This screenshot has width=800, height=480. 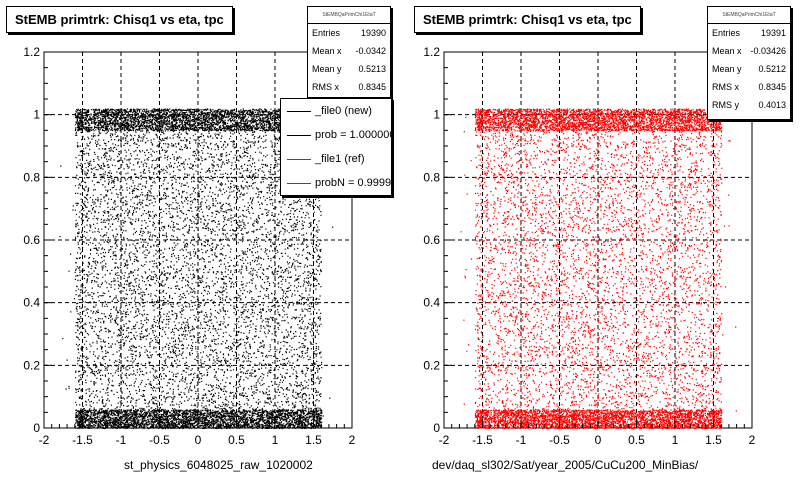 What do you see at coordinates (336, 135) in the screenshot?
I see `legend-entry-prob: prob = 1.000000` at bounding box center [336, 135].